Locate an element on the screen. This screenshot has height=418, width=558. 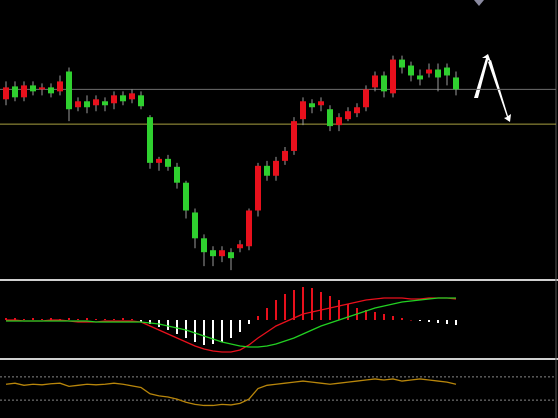
trend-arrows is located at coordinates (492, 88).